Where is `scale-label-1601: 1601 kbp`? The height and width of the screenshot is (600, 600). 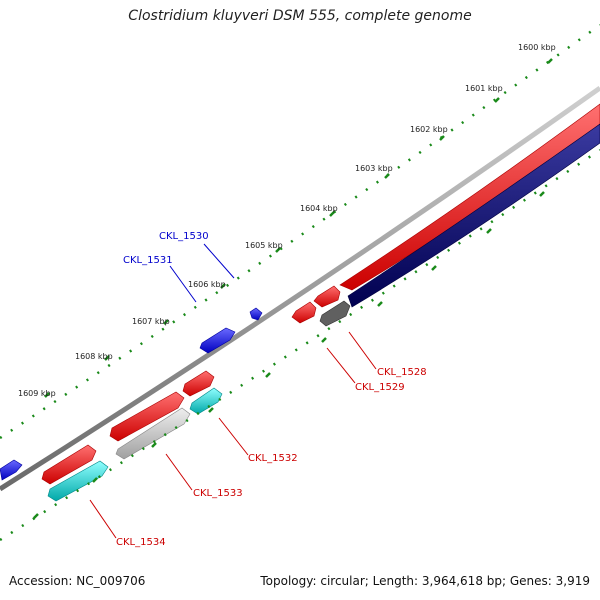
scale-label-1601: 1601 kbp is located at coordinates (484, 88).